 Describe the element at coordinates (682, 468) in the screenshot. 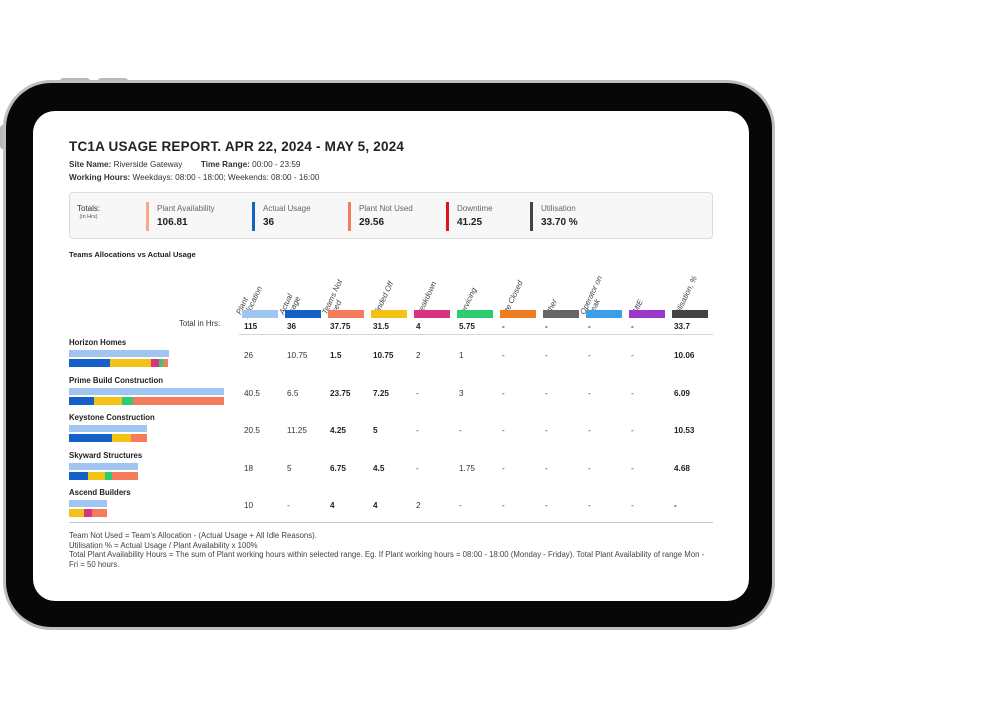

I see `cell-skyward-structures-10: 4.68` at that location.